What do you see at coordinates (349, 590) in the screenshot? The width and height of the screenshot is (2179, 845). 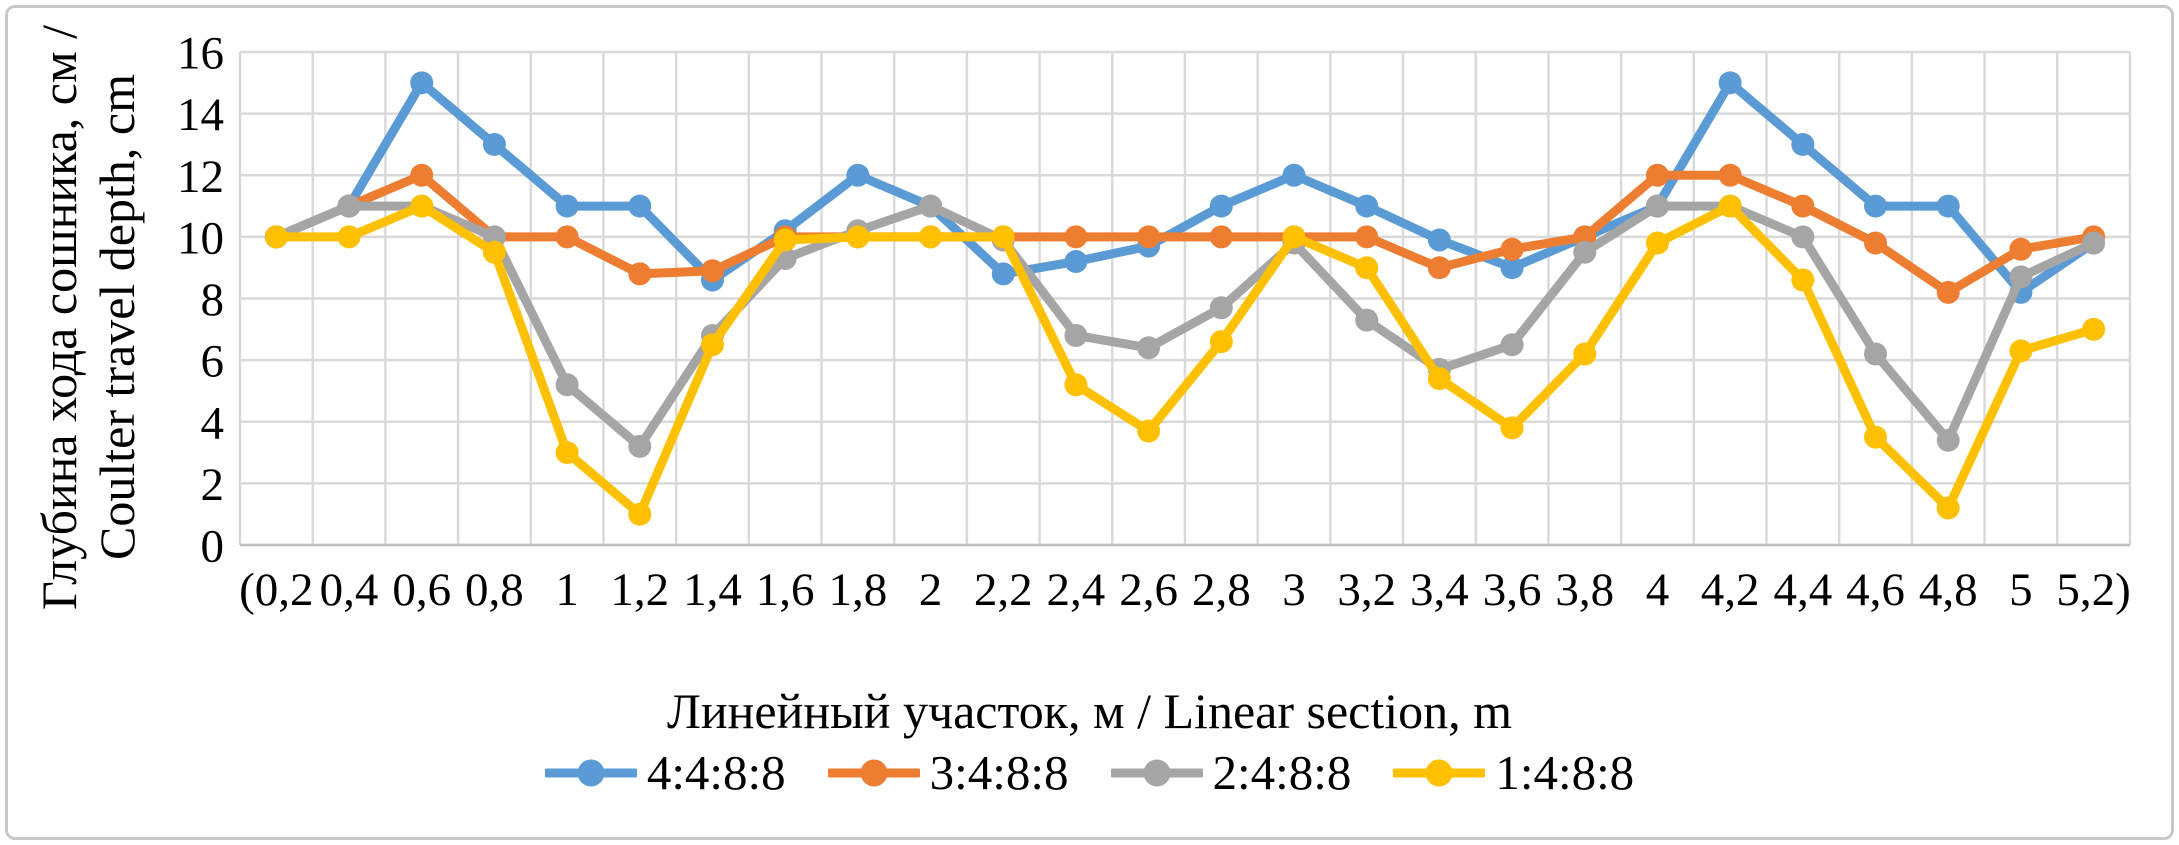 I see `x-tick-label: 0,4` at bounding box center [349, 590].